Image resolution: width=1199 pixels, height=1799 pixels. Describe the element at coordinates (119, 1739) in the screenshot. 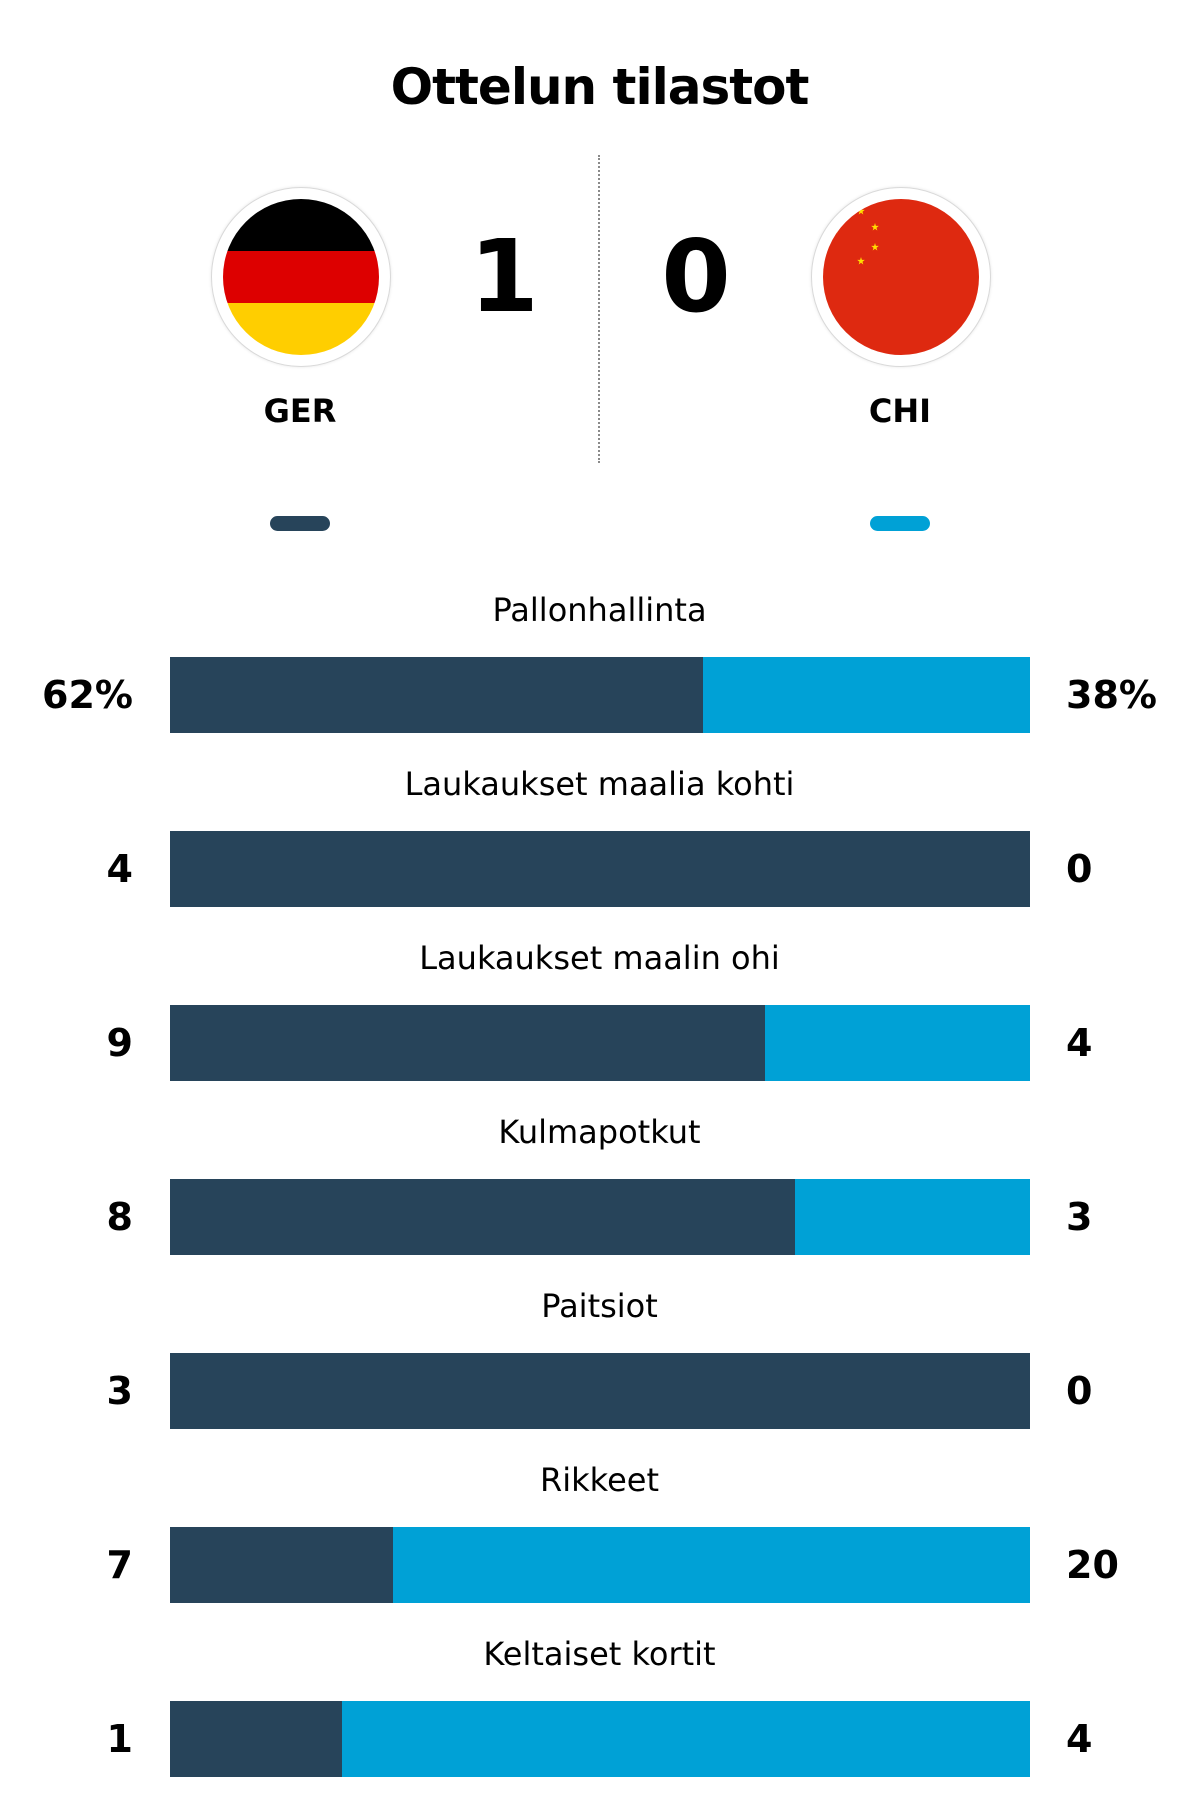

I see `stat-home-value: 1` at that location.